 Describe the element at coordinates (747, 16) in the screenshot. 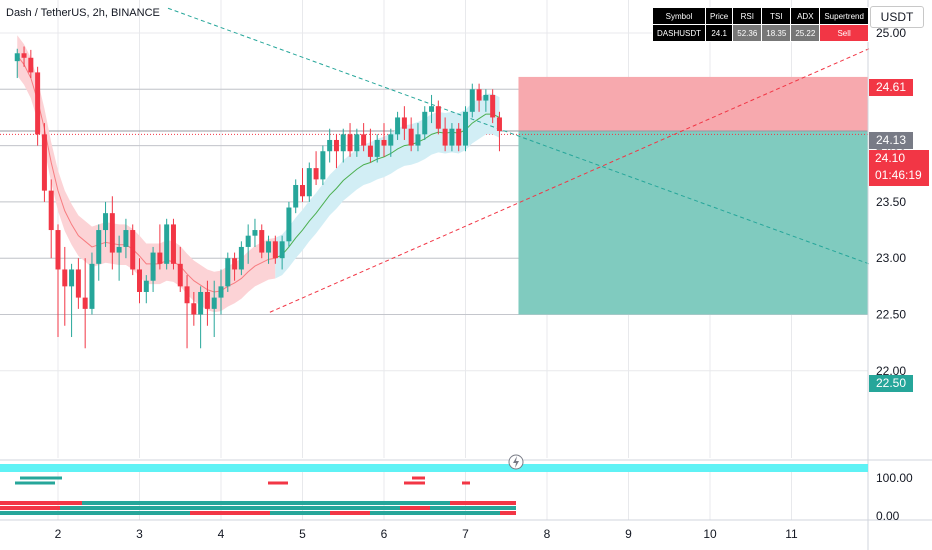

I see `table-header-rsi: RSI` at that location.